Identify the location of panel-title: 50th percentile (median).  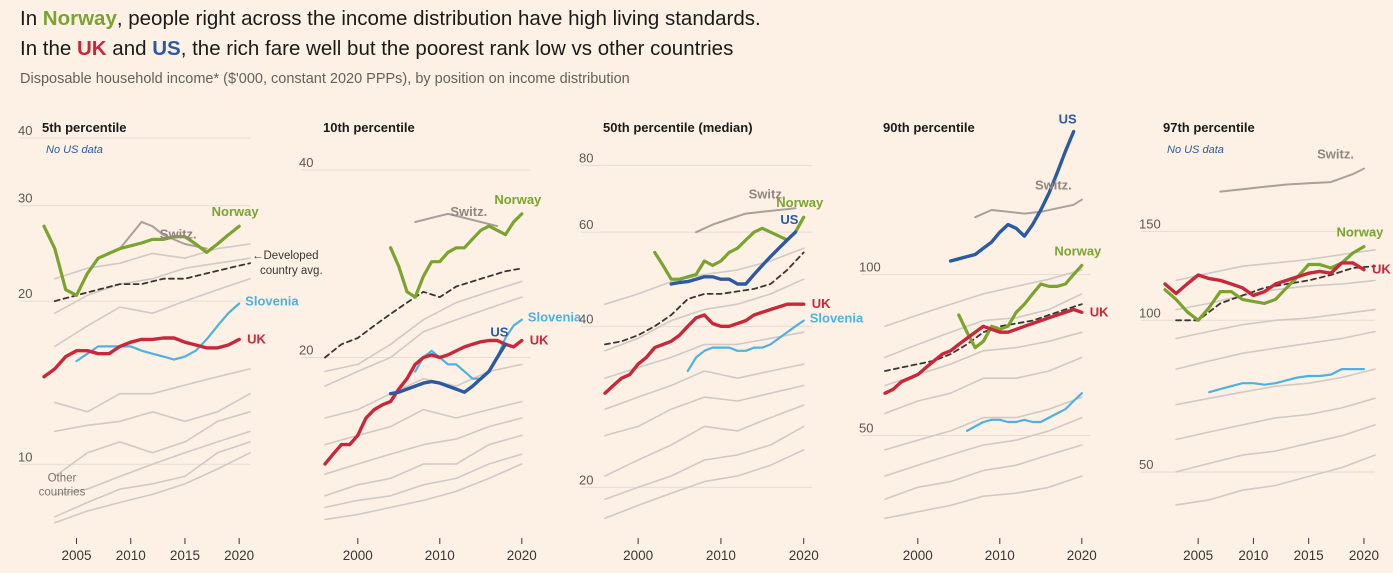
(678, 127).